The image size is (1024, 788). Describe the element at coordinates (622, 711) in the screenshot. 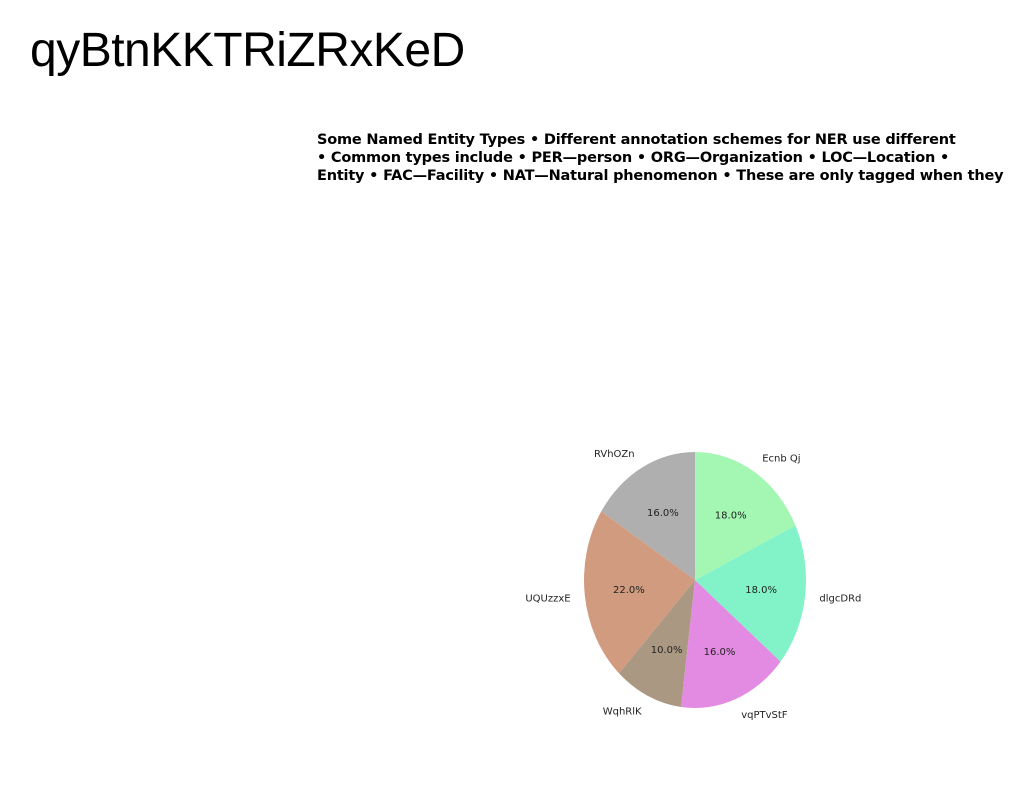

I see `pie-slice-label: WqhRlK` at that location.